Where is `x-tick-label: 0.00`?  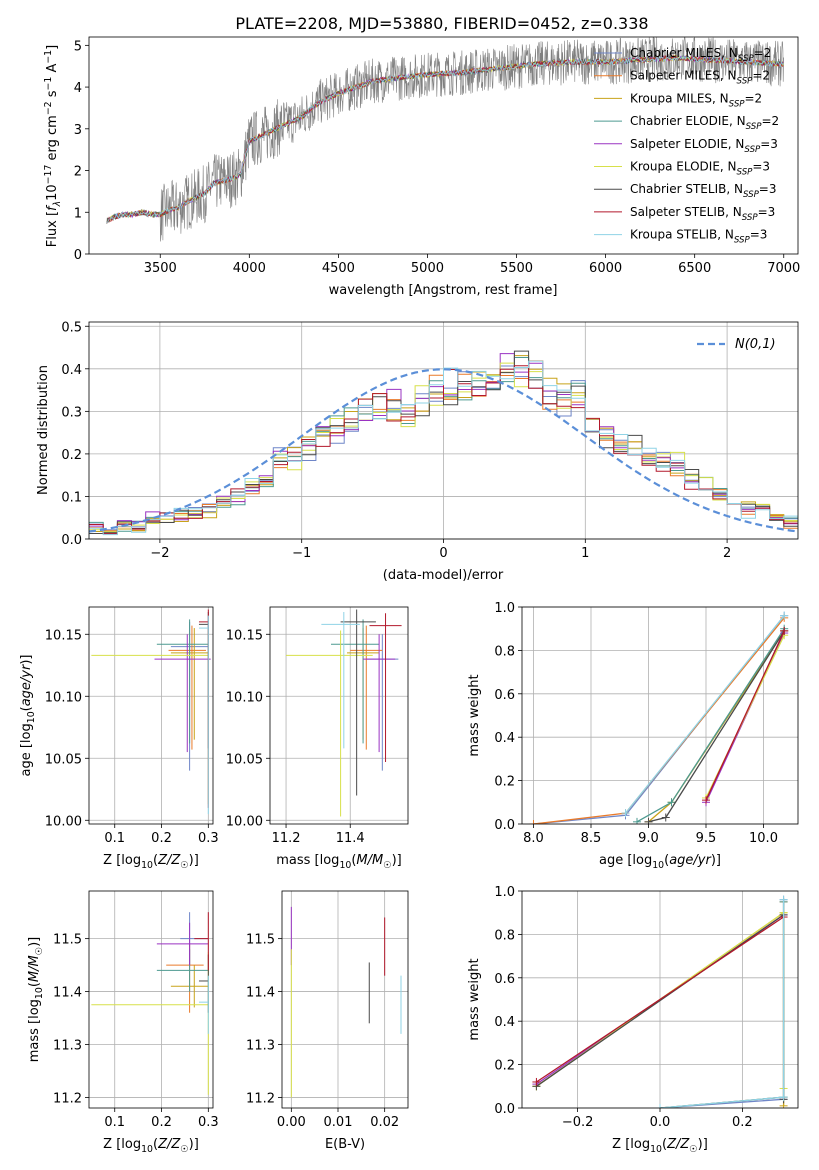
x-tick-label: 0.00 is located at coordinates (291, 1122).